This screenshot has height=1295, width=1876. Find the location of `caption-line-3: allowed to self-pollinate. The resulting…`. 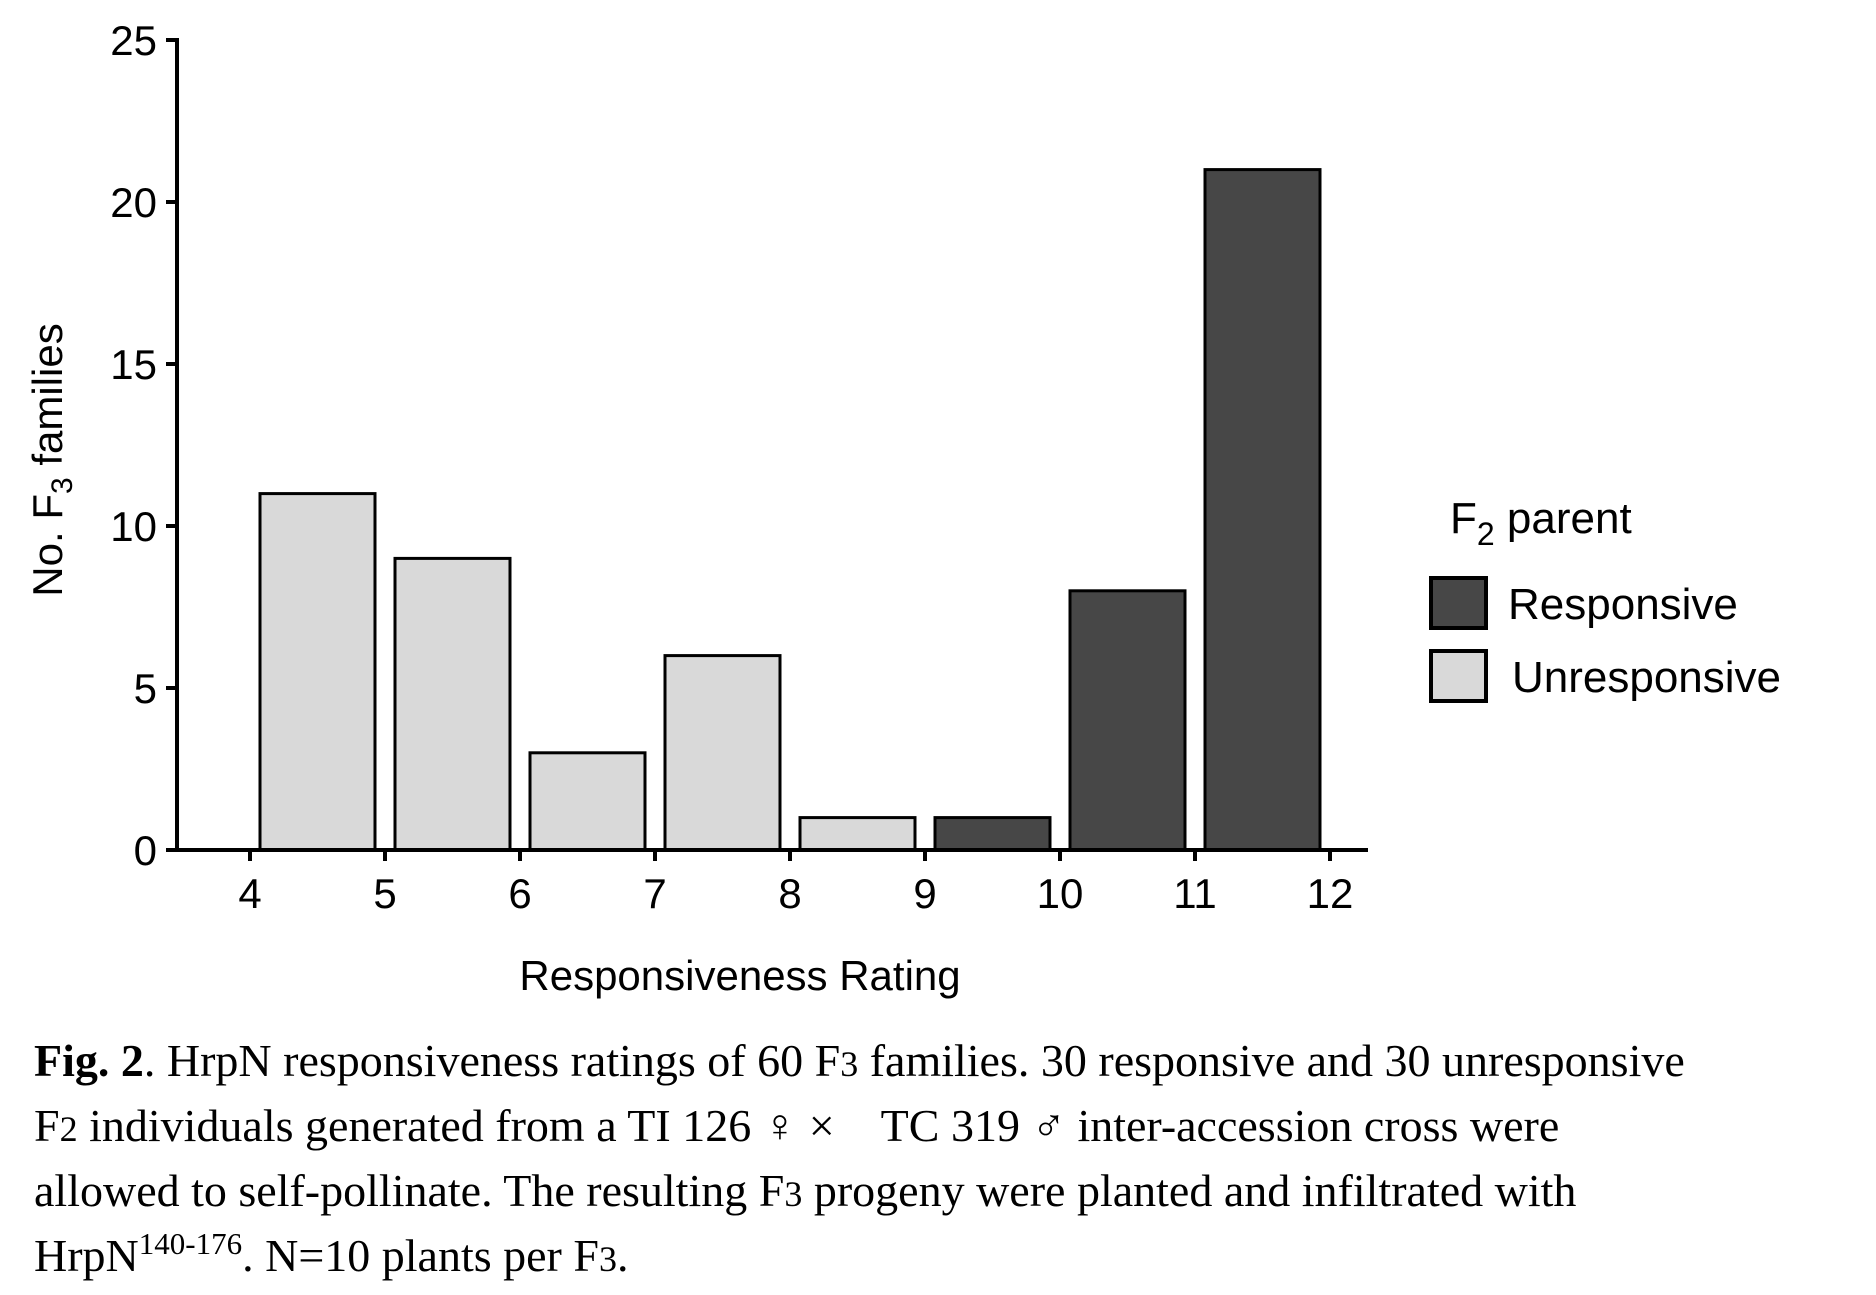

caption-line-3: allowed to self-pollinate. The resulting… is located at coordinates (944, 1192).